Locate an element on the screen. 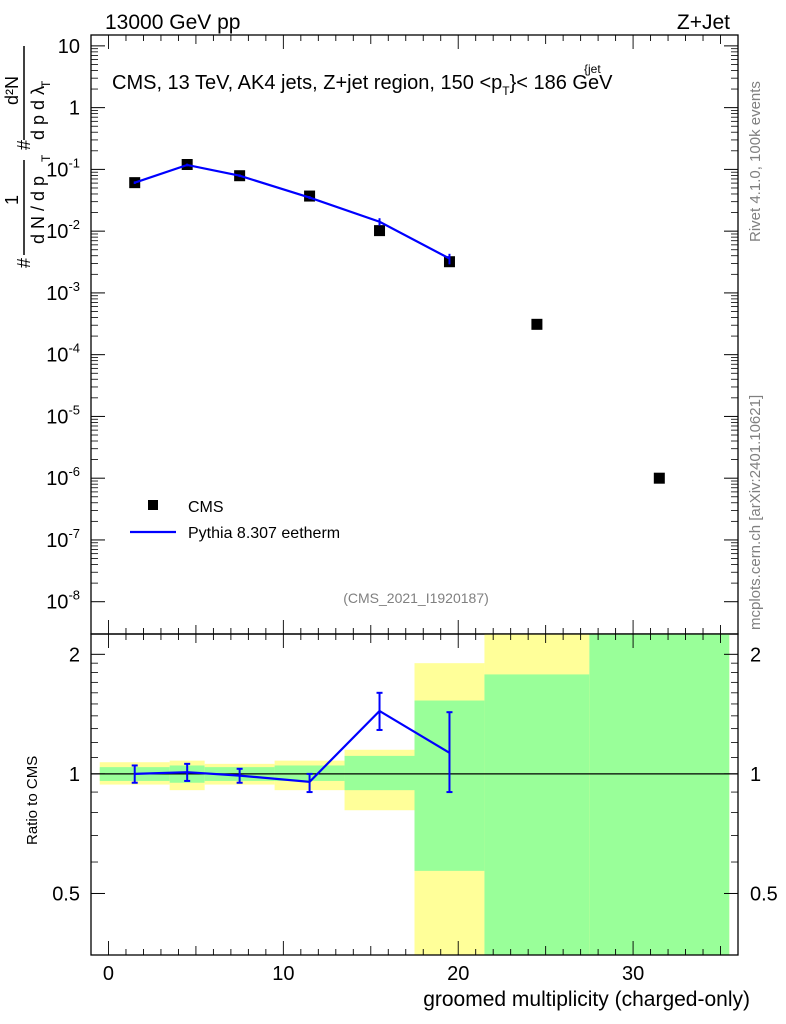  header-left-label: 13000 GeV pp is located at coordinates (172, 22).